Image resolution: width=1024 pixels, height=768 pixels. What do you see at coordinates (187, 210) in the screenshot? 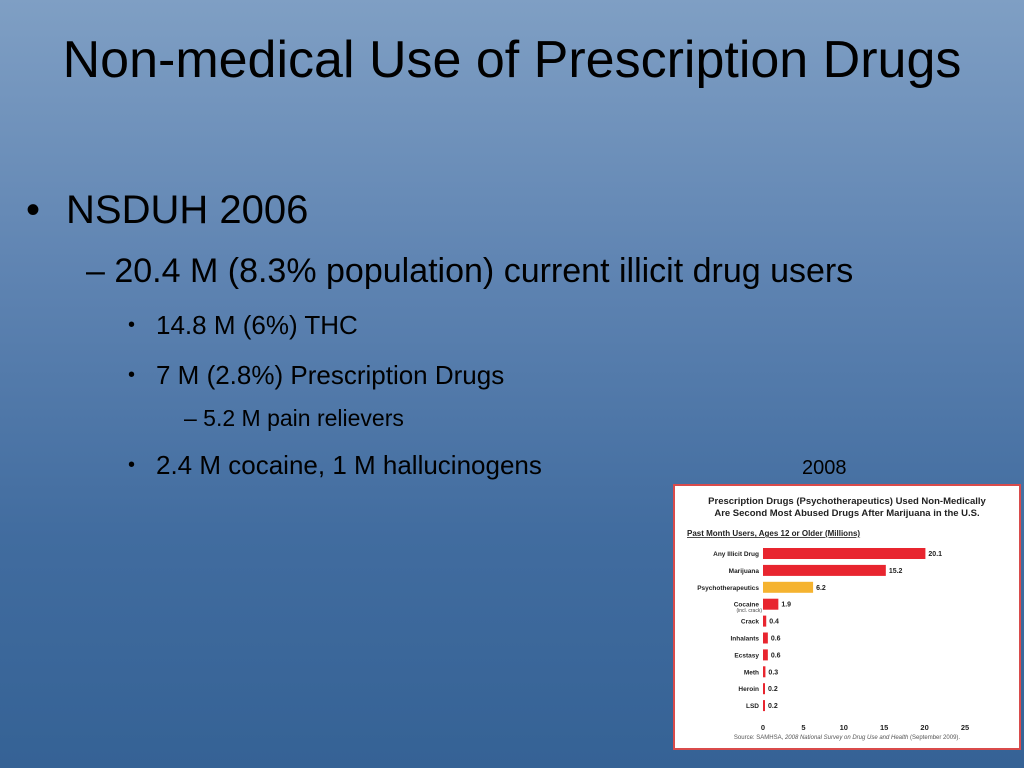
I see `bullet-nsduh: NSDUH 2006` at bounding box center [187, 210].